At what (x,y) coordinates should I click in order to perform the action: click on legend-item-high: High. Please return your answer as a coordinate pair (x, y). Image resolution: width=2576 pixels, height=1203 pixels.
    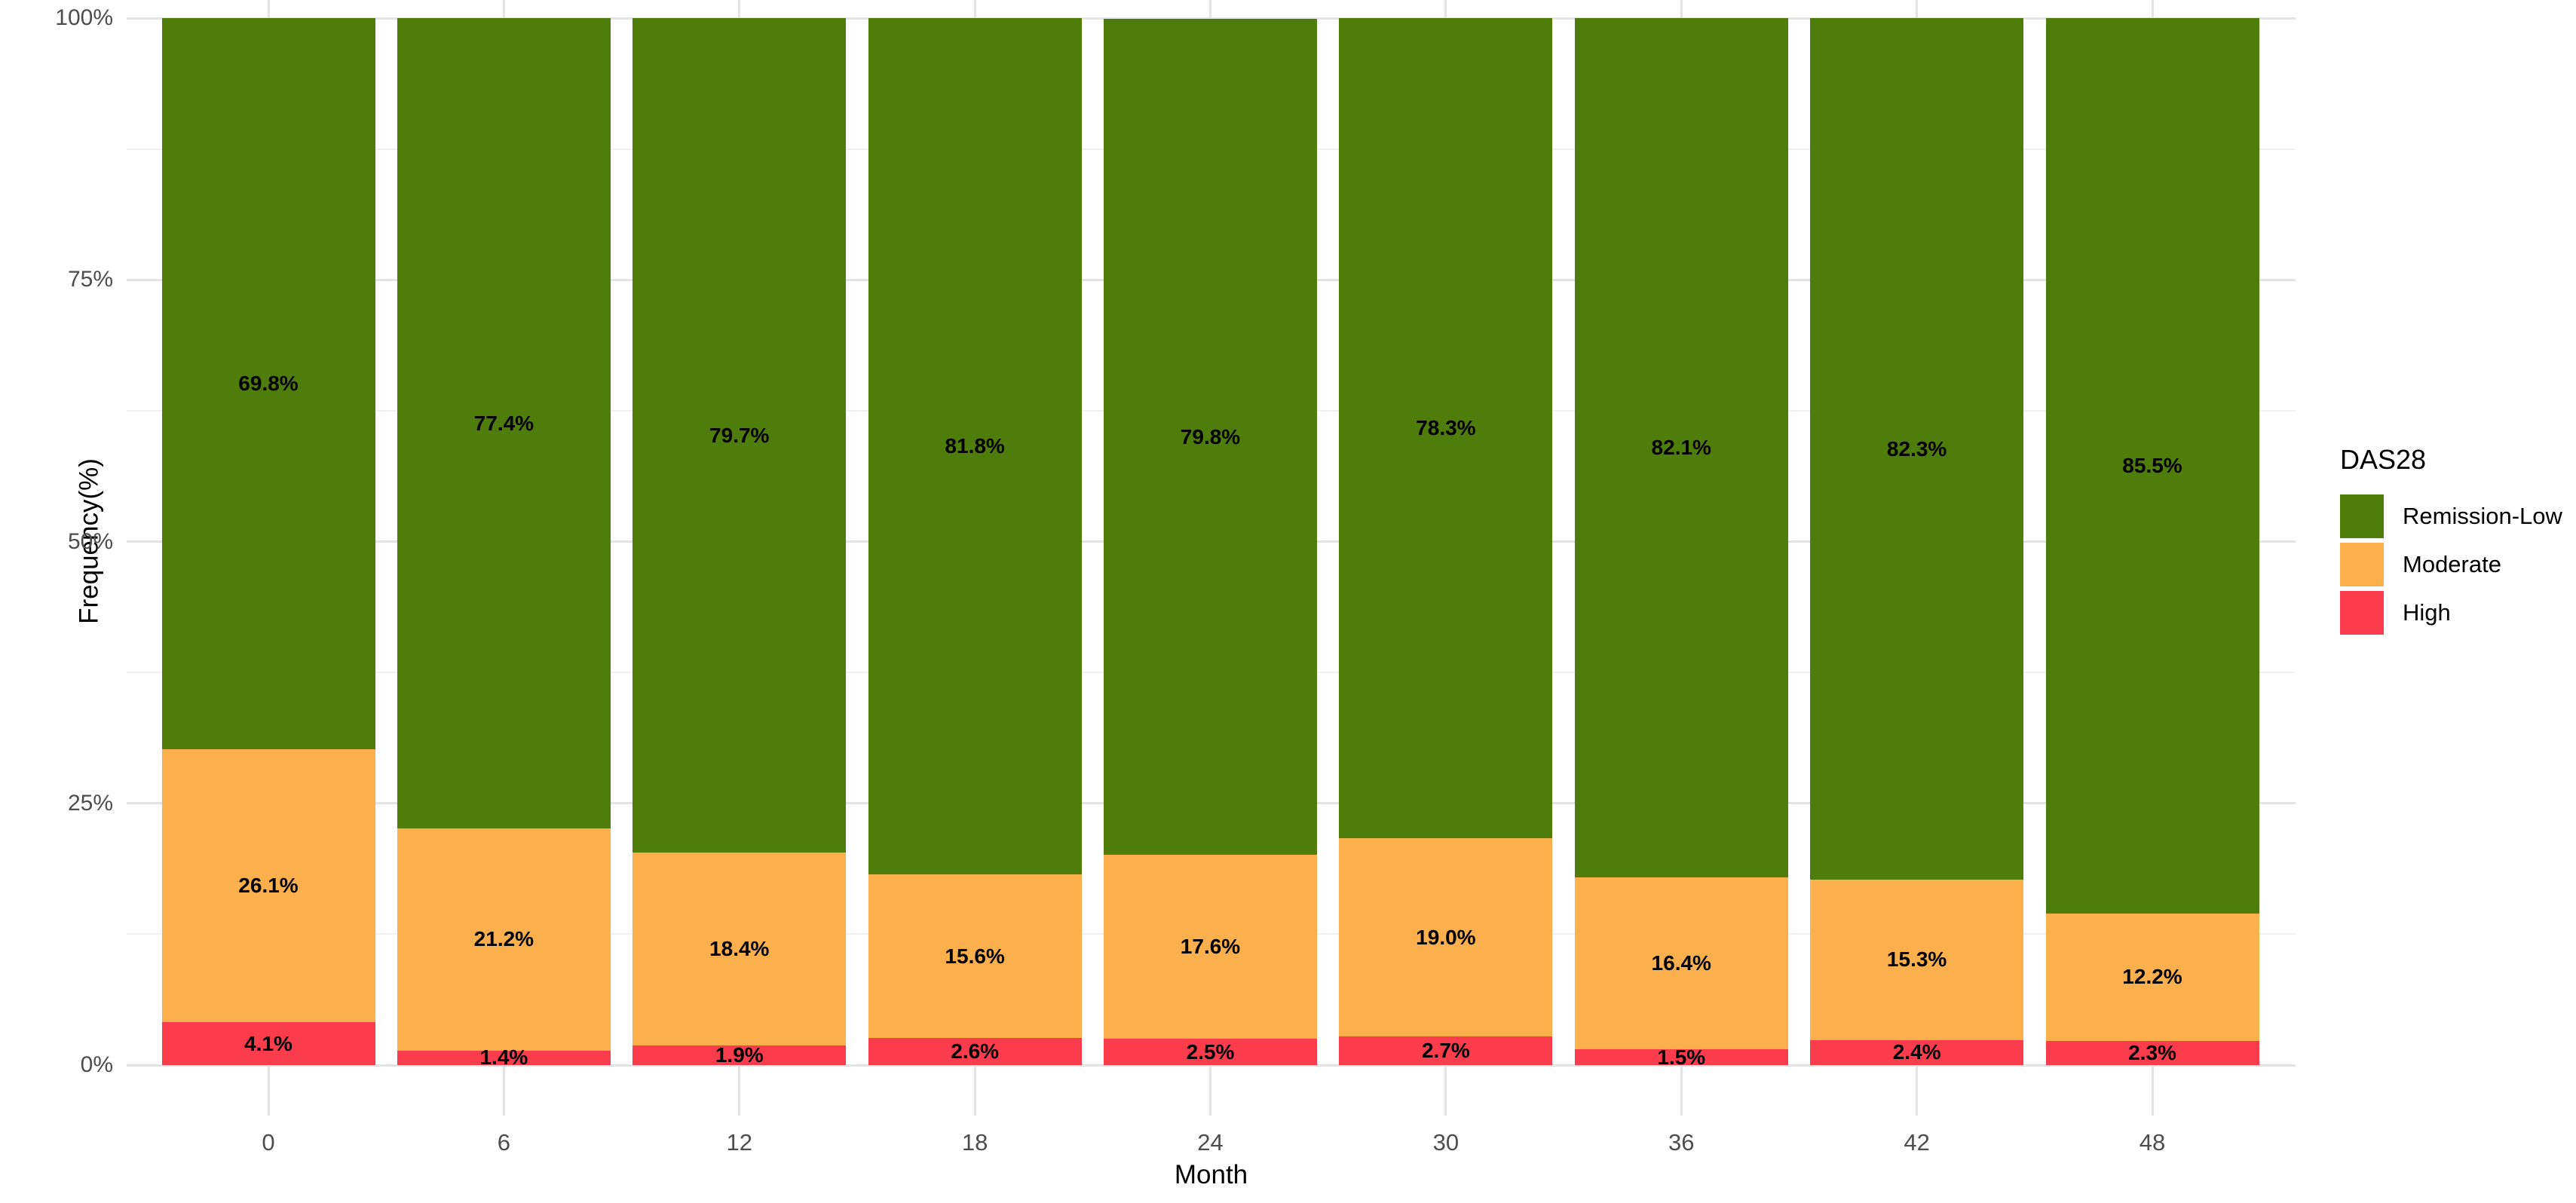
    Looking at the image, I should click on (2451, 613).